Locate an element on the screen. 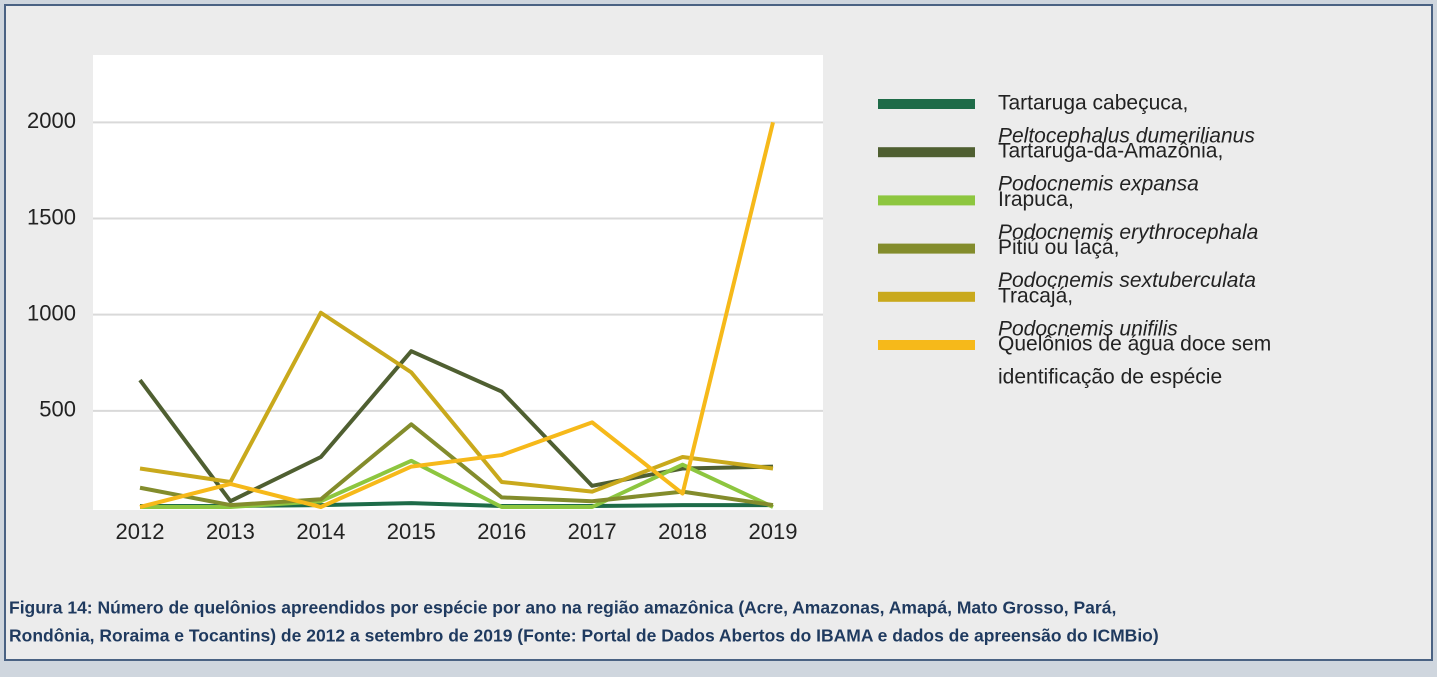  x-tick-label: 2016 is located at coordinates (501, 531).